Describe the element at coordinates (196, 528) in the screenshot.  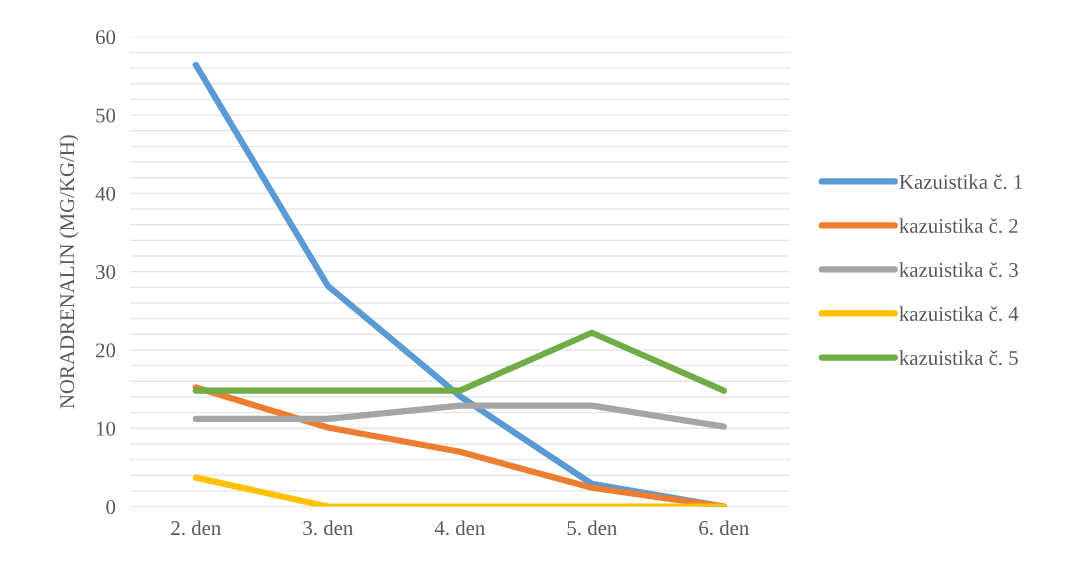
I see `x-tick-label: 2. den` at that location.